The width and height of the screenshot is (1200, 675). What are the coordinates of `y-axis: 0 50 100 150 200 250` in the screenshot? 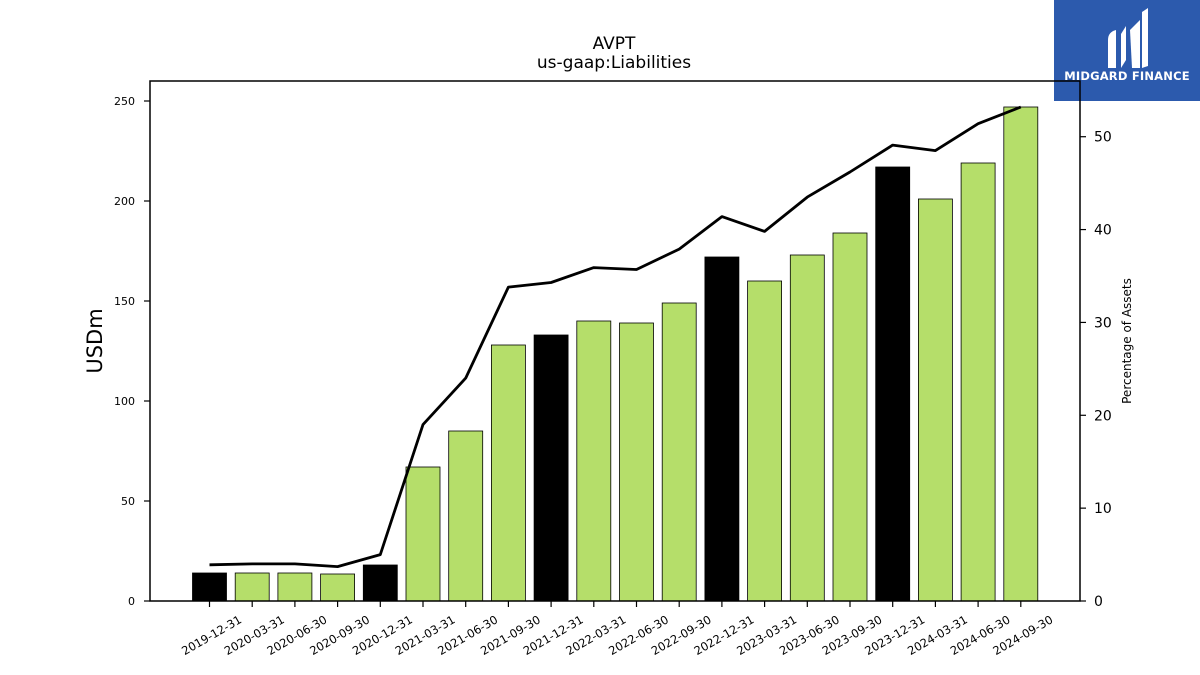 It's located at (132, 351).